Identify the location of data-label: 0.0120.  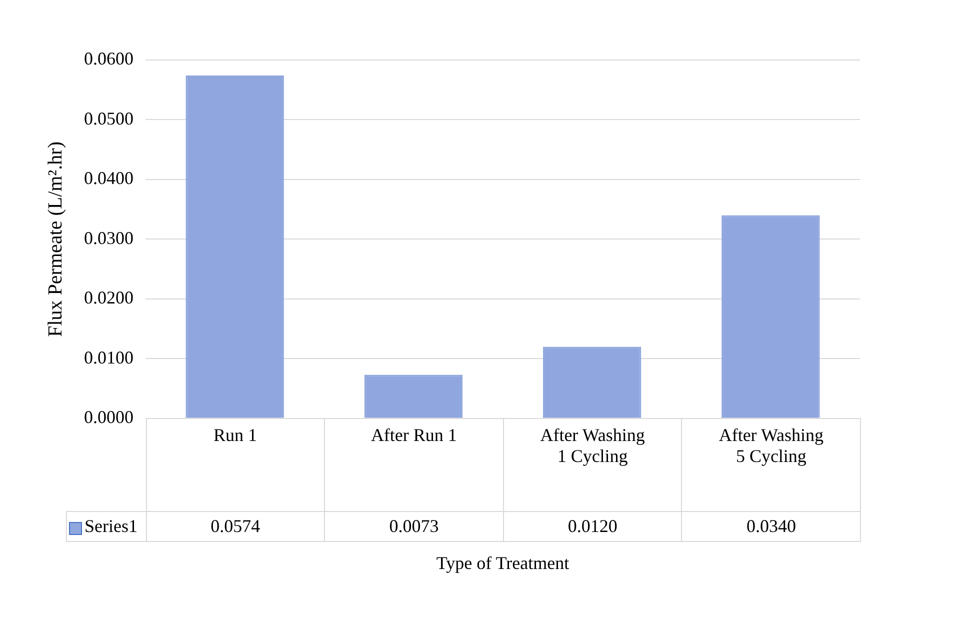
(592, 527).